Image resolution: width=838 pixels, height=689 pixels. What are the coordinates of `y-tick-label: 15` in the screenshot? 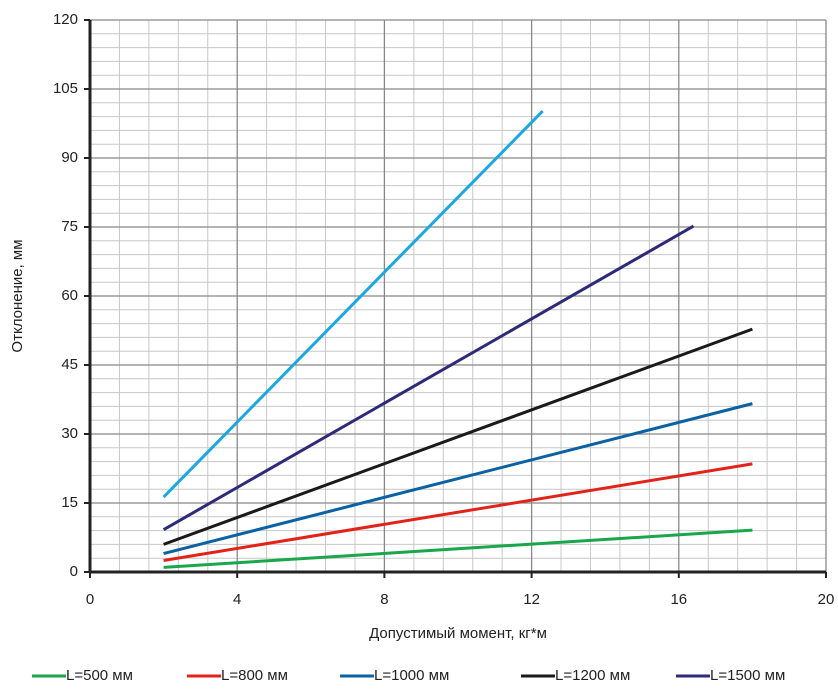 It's located at (69, 502).